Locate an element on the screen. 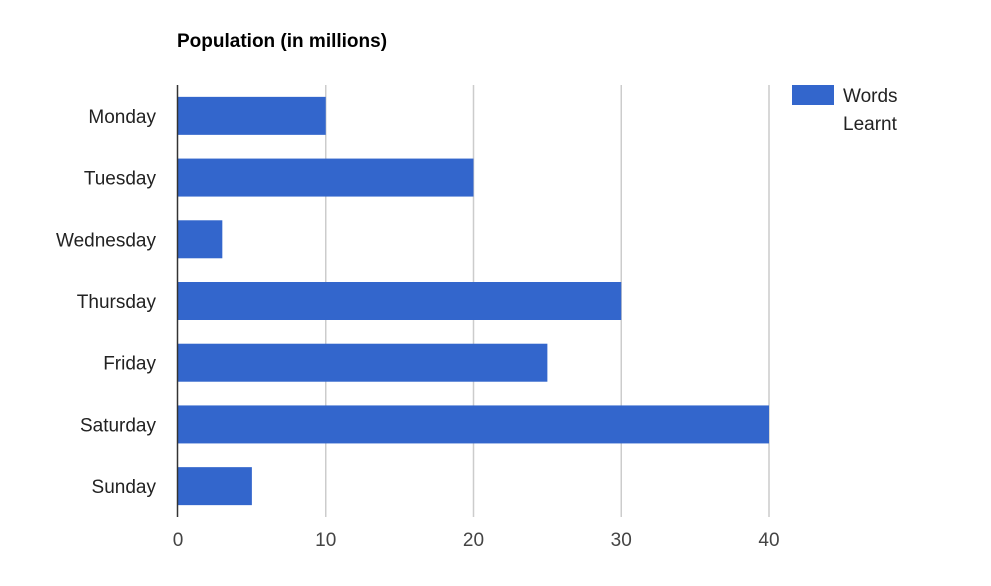  bar-monday is located at coordinates (252, 115).